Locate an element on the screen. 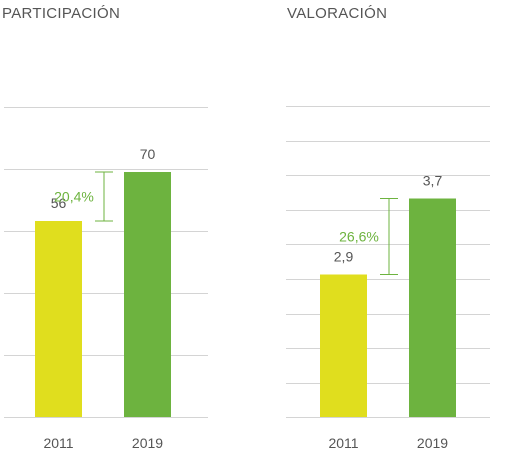  chart-title: PARTICIPACIÓN is located at coordinates (61, 13).